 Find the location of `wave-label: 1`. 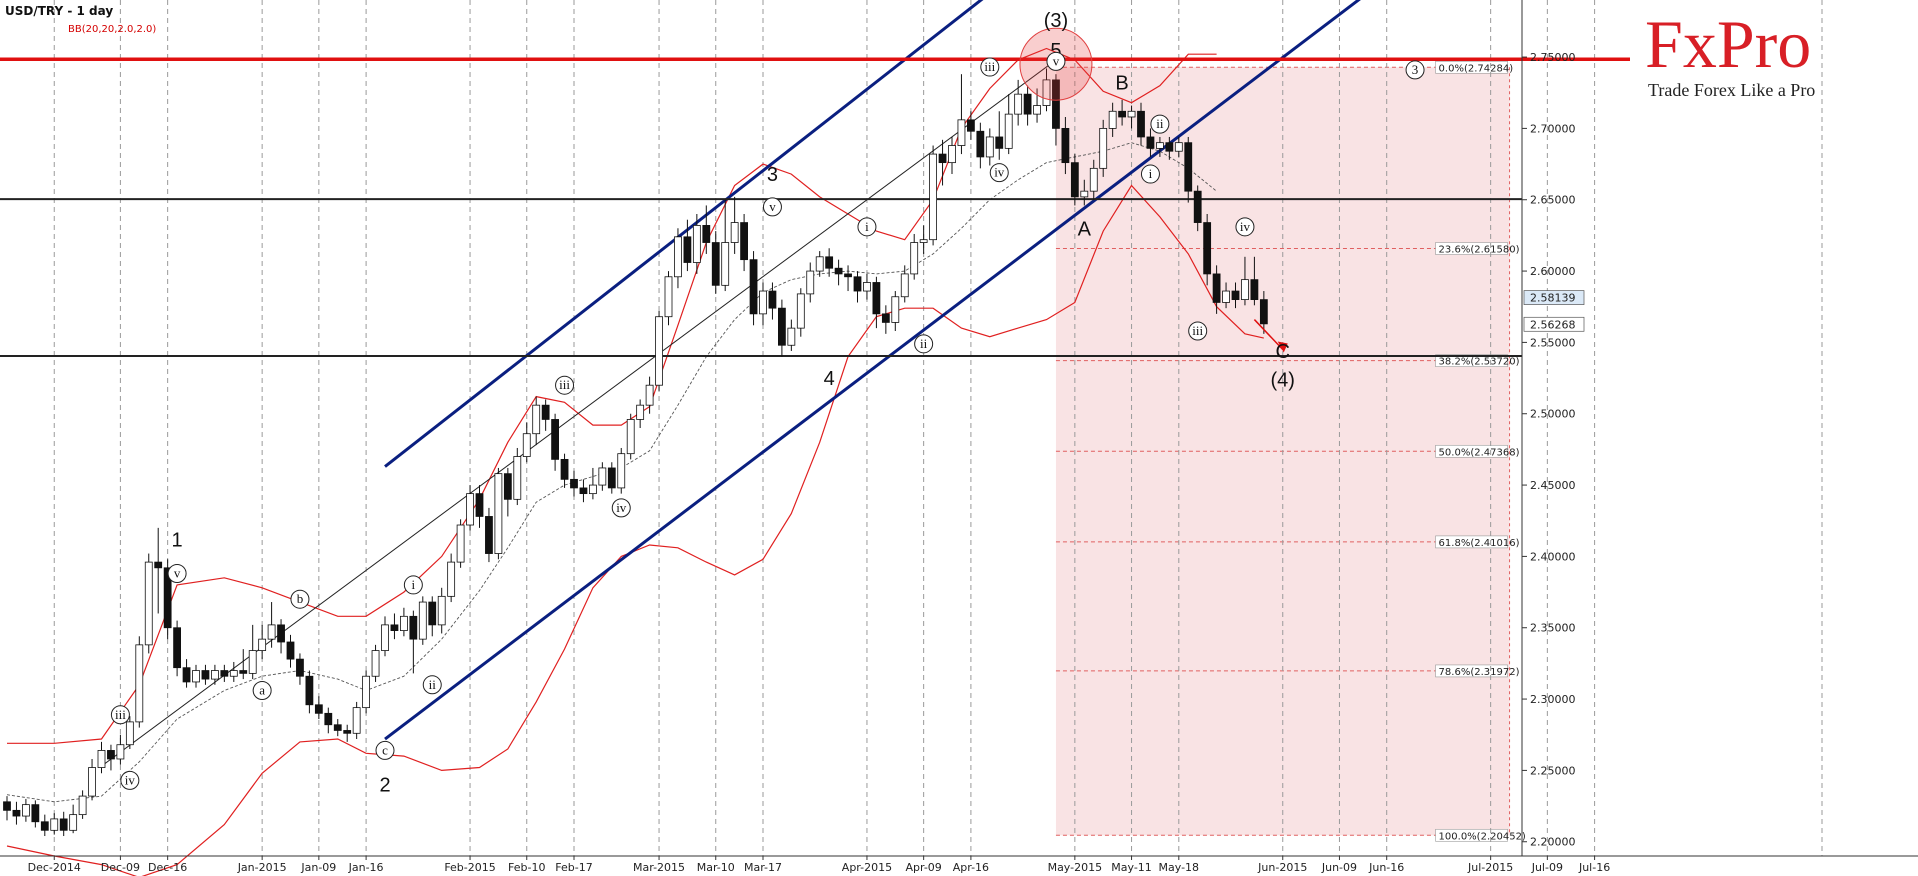

wave-label: 1 is located at coordinates (177, 540).